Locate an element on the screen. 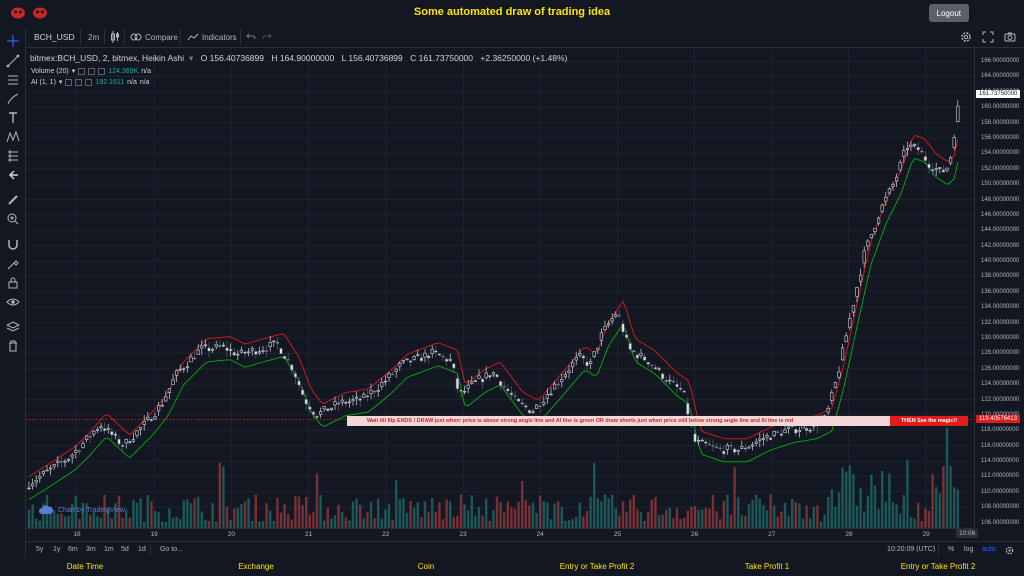 The image size is (1024, 576). projection-tool-icon is located at coordinates (13, 156).